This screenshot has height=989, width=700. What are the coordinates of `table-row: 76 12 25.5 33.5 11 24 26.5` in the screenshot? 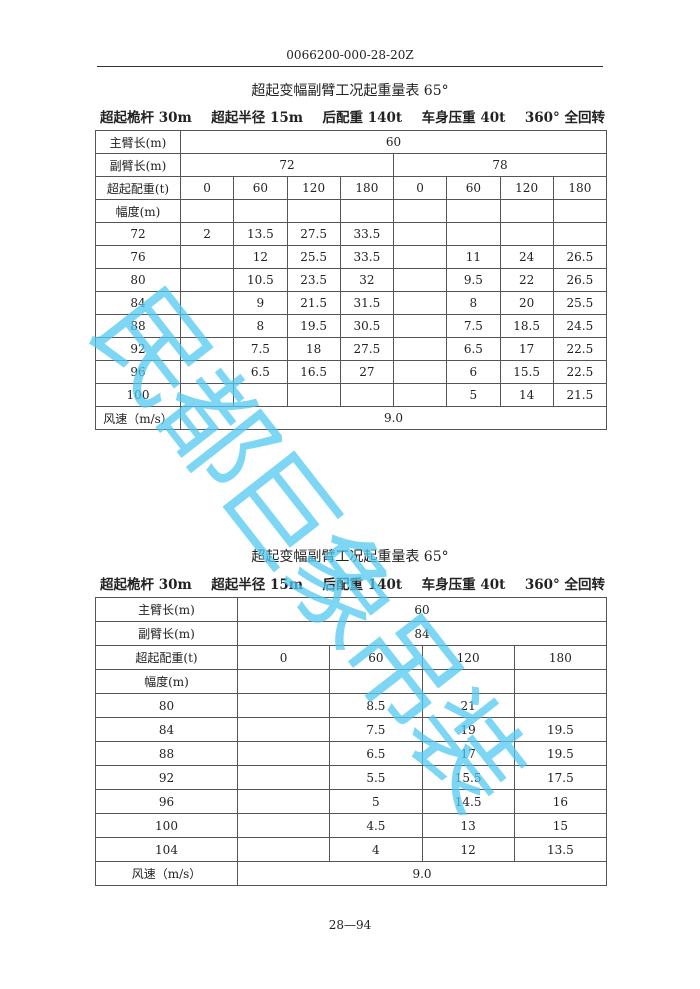 It's located at (351, 257).